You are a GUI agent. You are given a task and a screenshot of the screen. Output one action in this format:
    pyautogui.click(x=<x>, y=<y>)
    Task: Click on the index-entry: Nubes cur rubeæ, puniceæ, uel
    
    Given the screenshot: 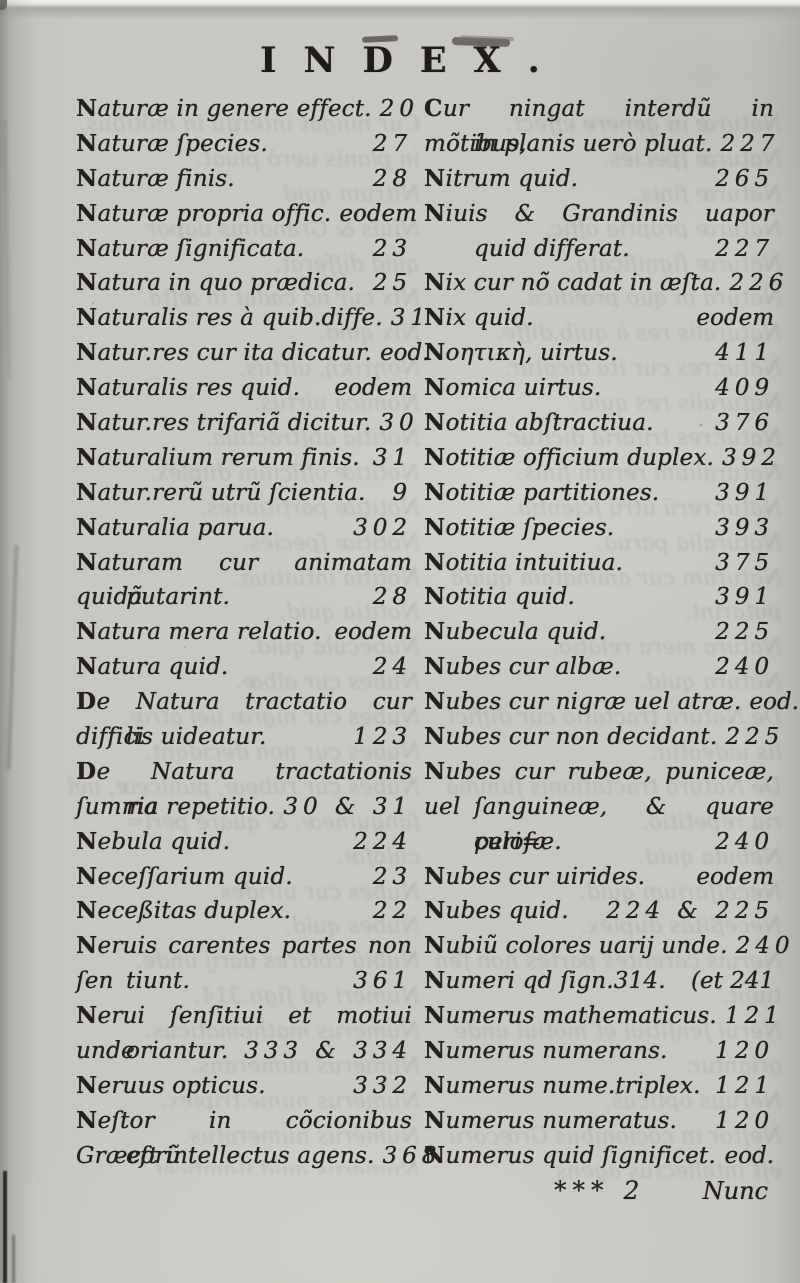 What is the action you would take?
    pyautogui.click(x=599, y=787)
    